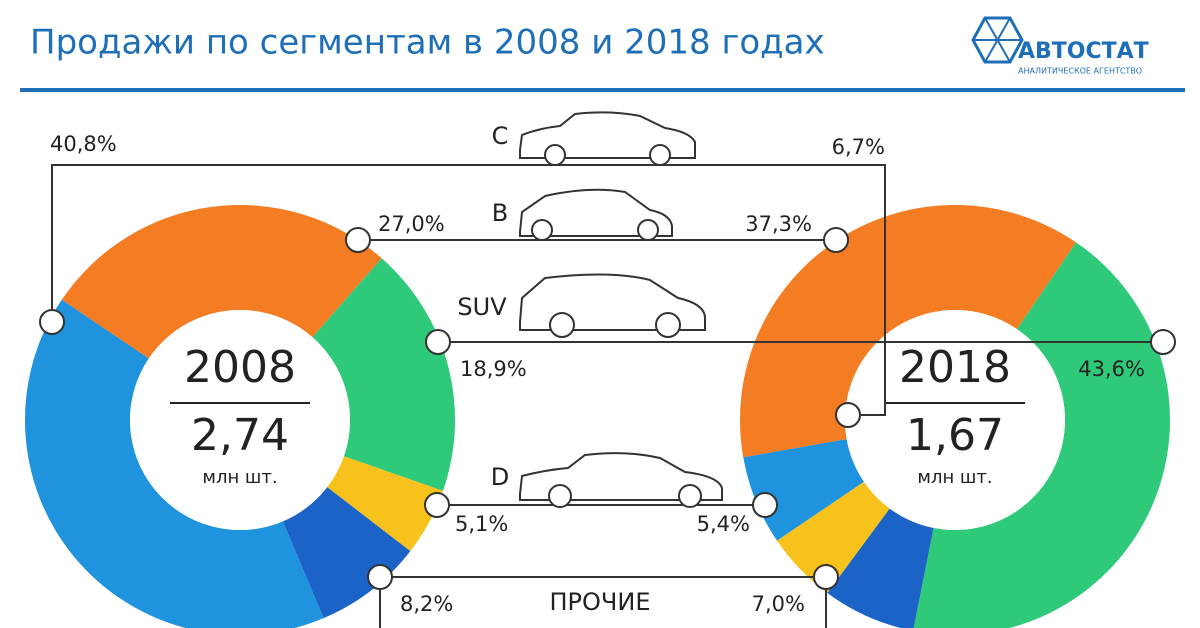 The width and height of the screenshot is (1200, 628). I want to click on logo-subtitle: АНАЛИТИЧЕСКОЕ АГЕНТСТВО, so click(1080, 71).